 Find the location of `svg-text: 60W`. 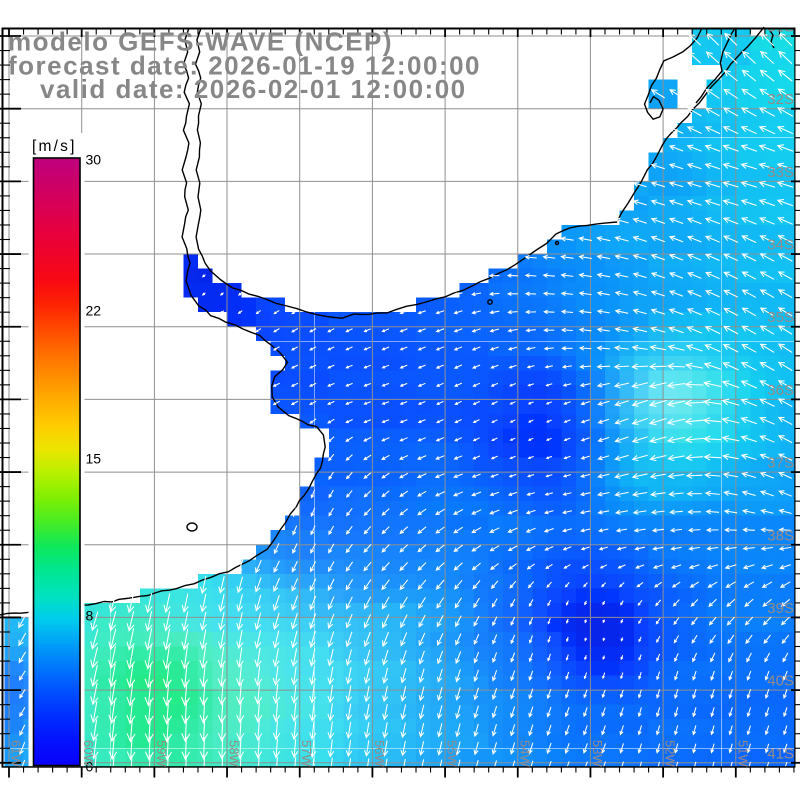

svg-text: 60W is located at coordinates (88, 753).